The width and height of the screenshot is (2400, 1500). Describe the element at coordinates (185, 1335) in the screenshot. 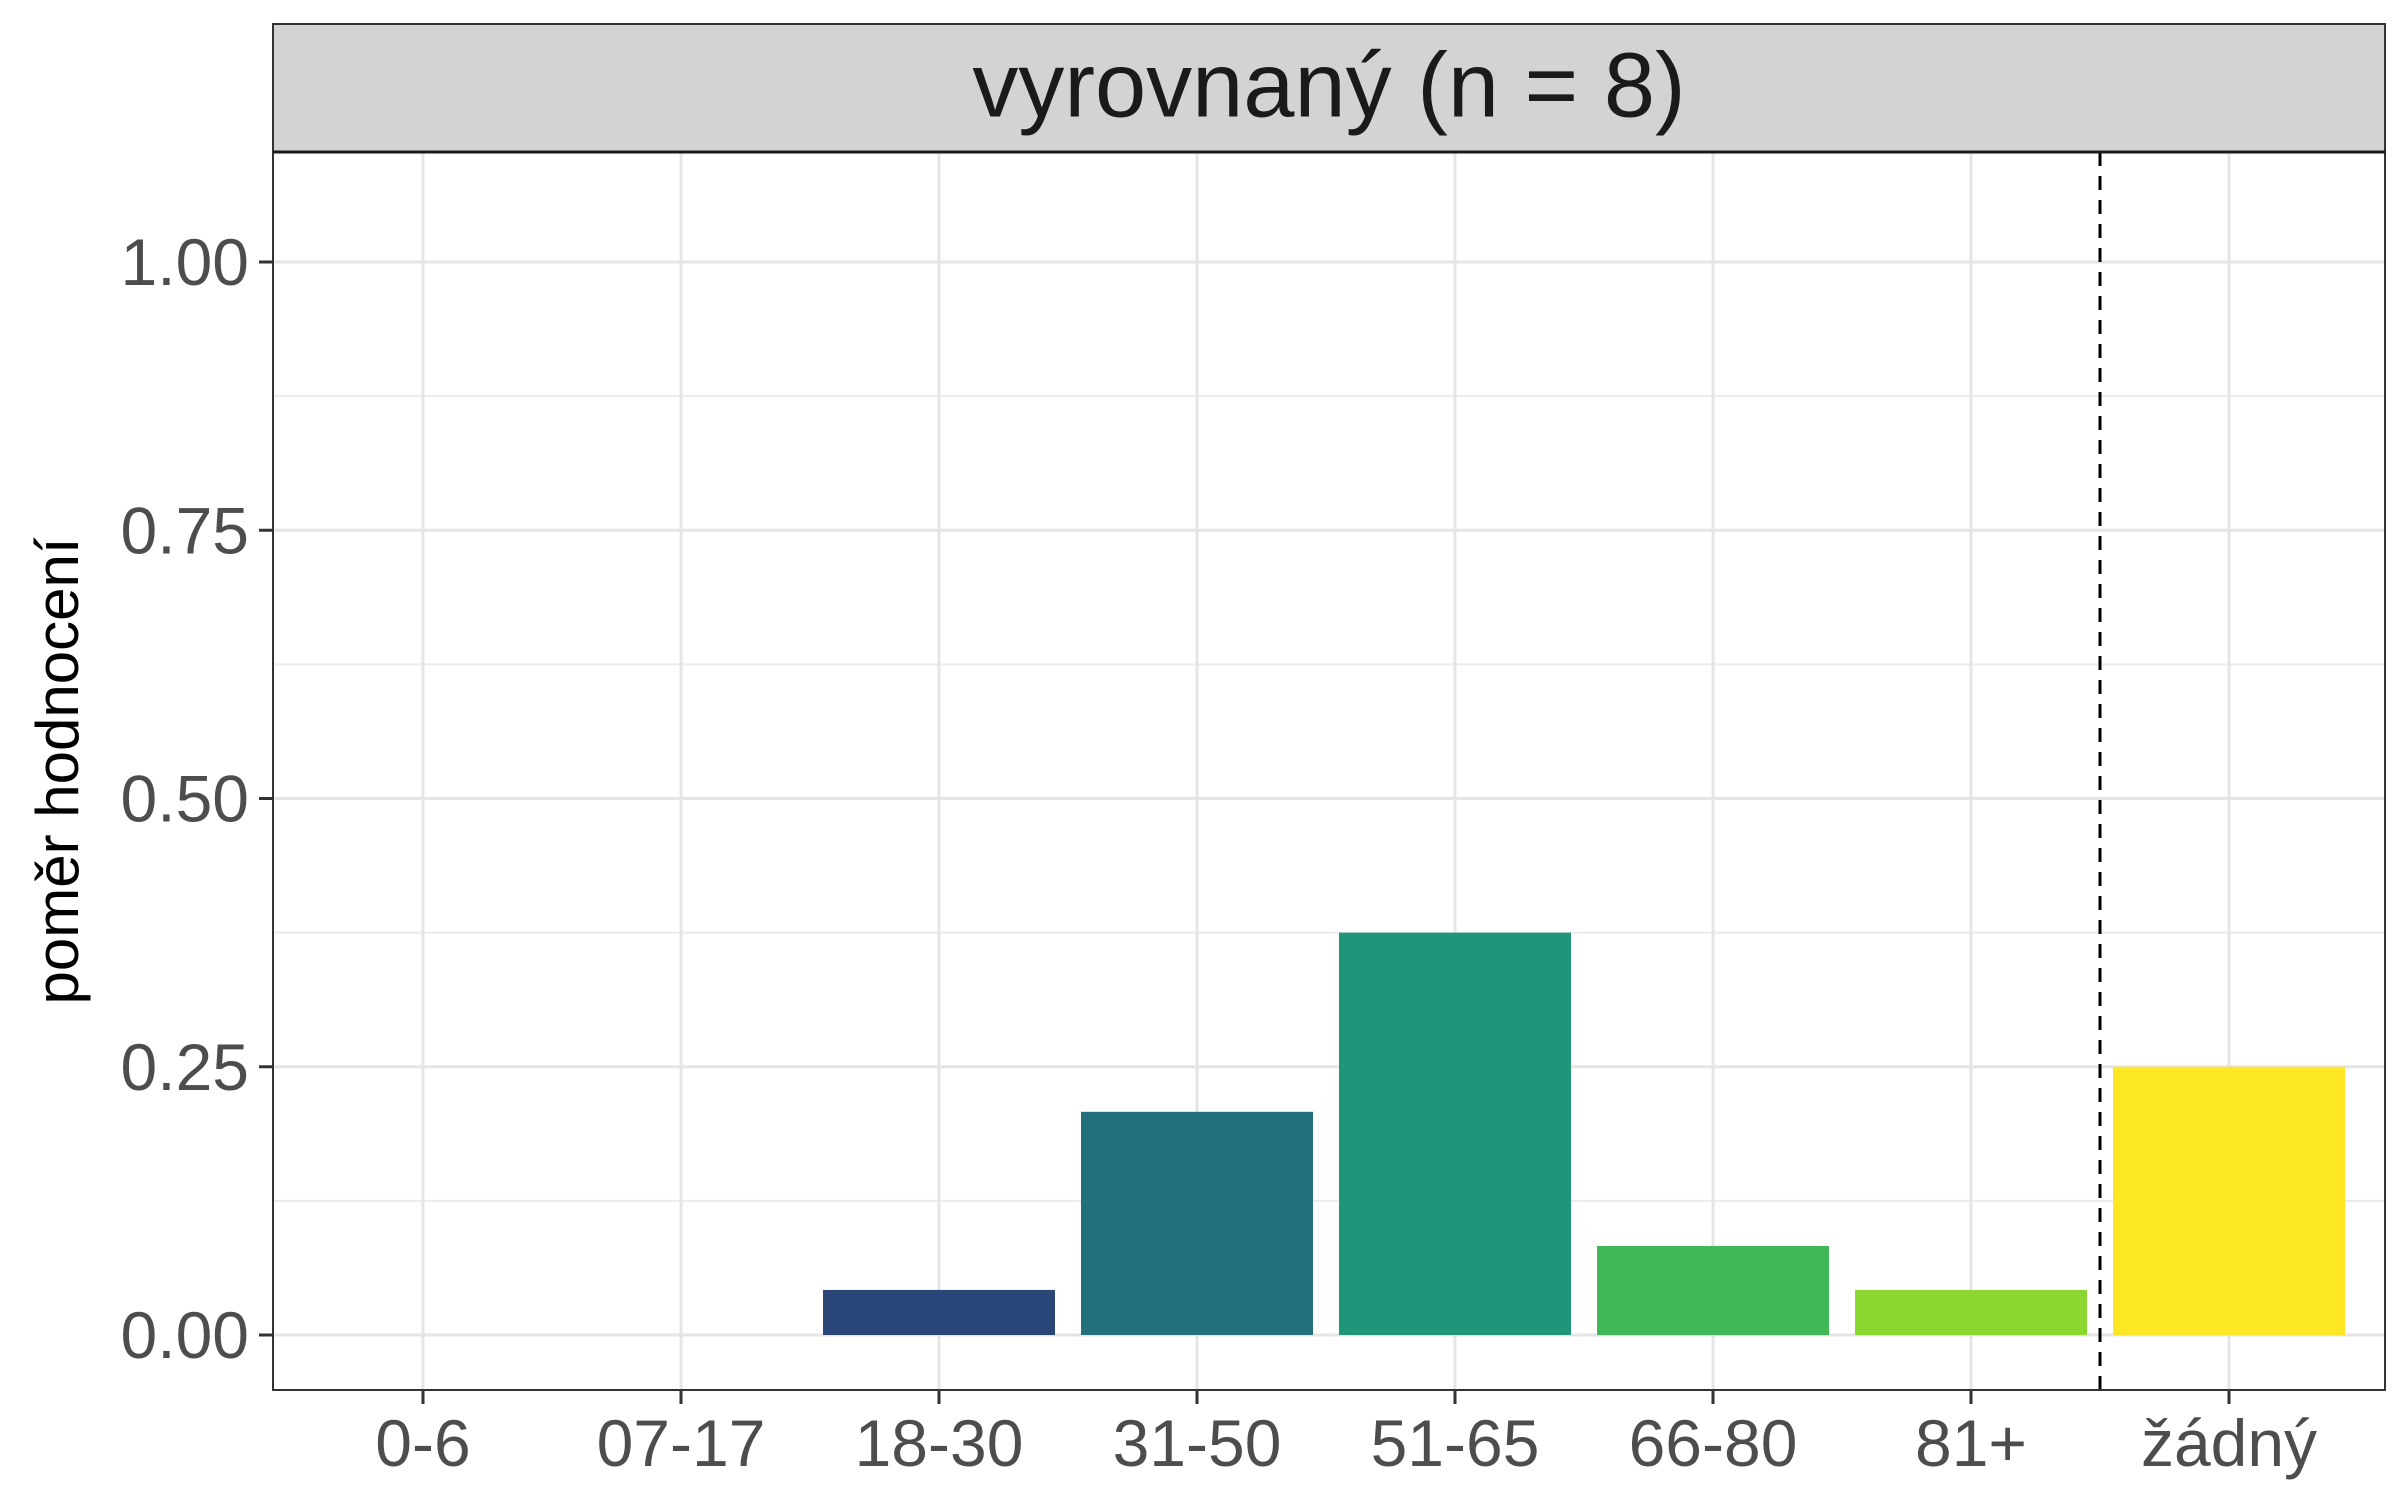

I see `y-tick-label: 0.00` at that location.